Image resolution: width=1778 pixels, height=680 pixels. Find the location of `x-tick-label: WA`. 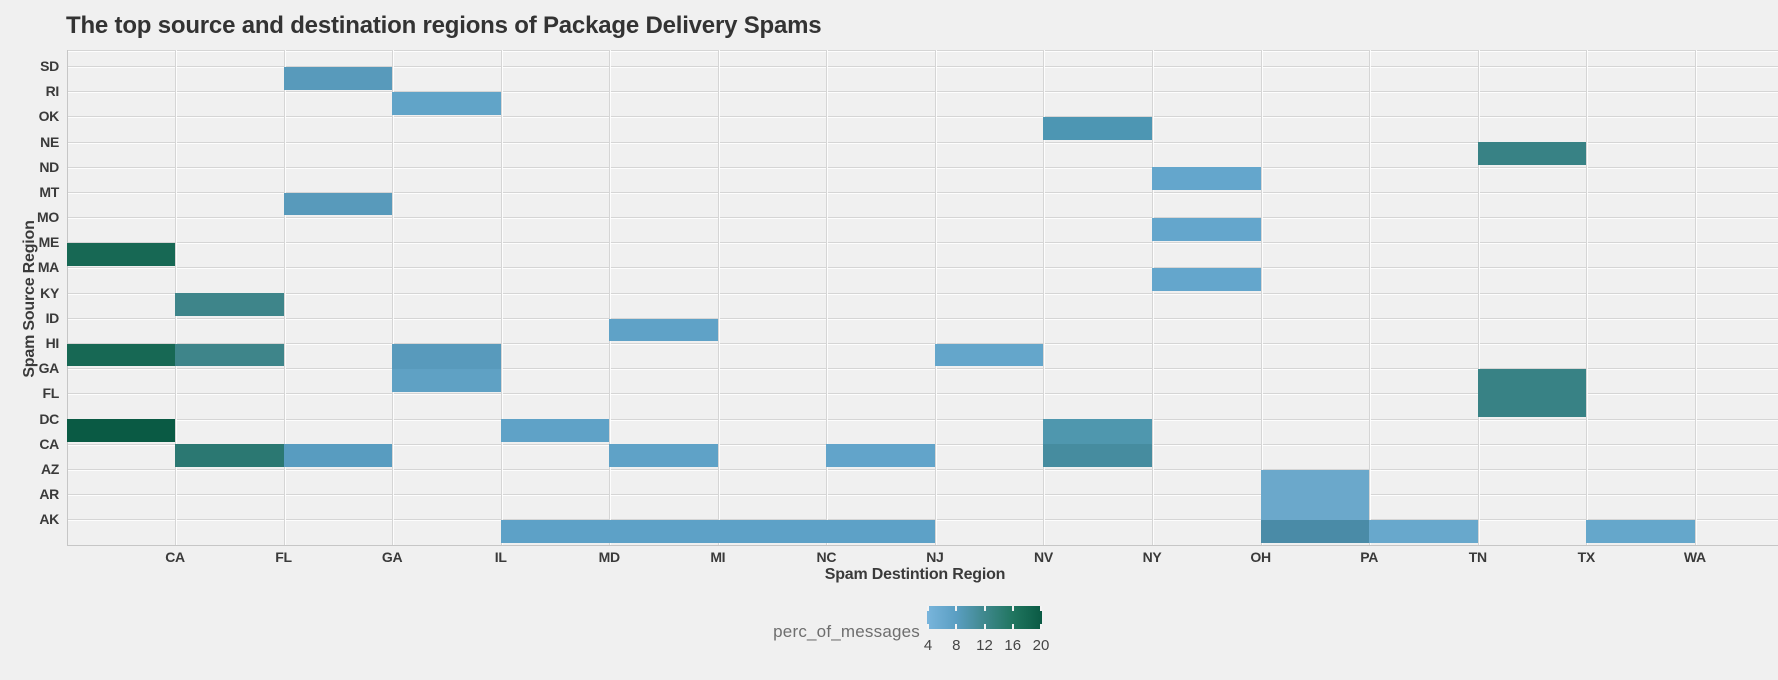

x-tick-label: WA is located at coordinates (1694, 557).